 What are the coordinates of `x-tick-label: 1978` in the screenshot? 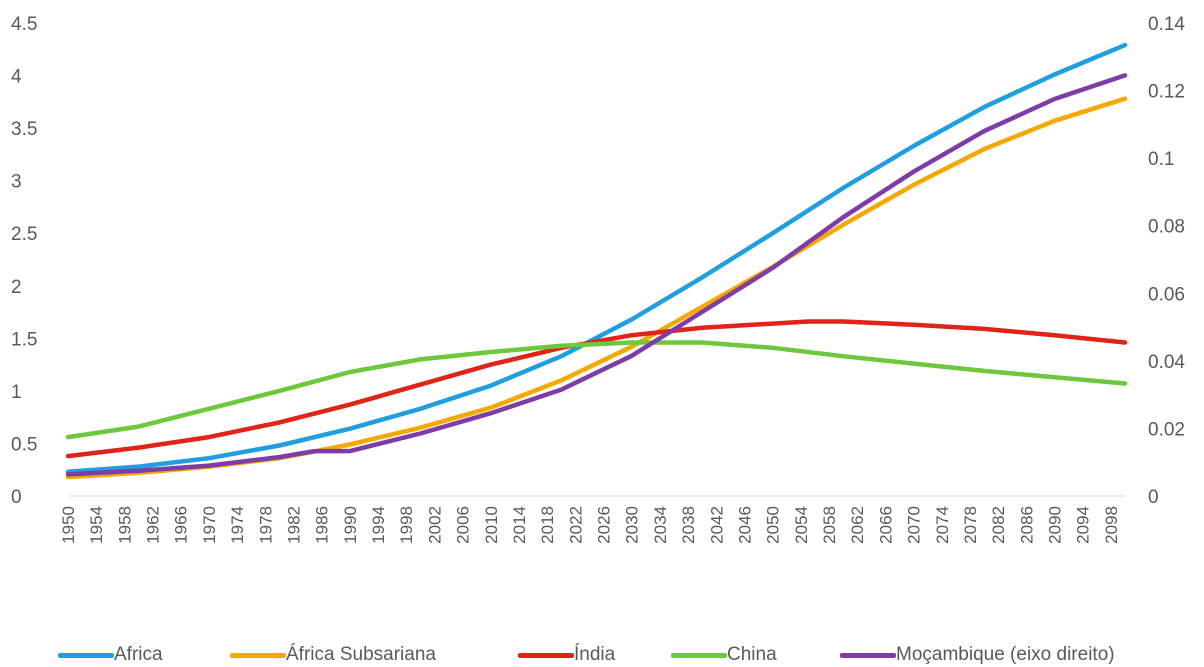 It's located at (265, 525).